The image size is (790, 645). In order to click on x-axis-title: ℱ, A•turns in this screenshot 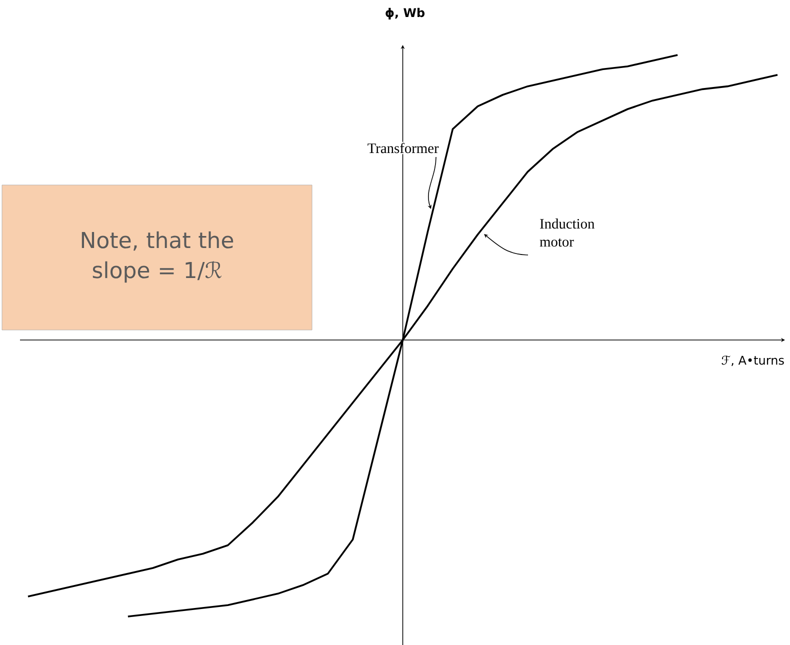, I will do `click(753, 360)`.